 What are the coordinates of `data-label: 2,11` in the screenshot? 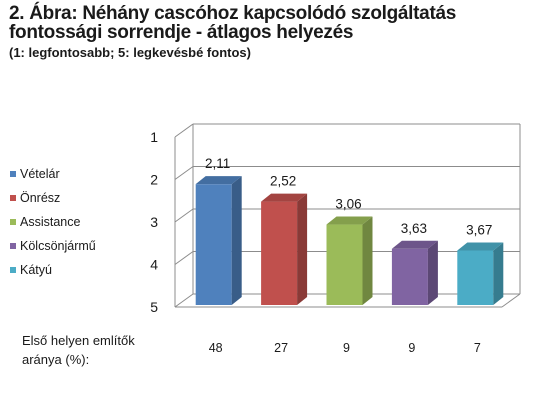 It's located at (217, 163).